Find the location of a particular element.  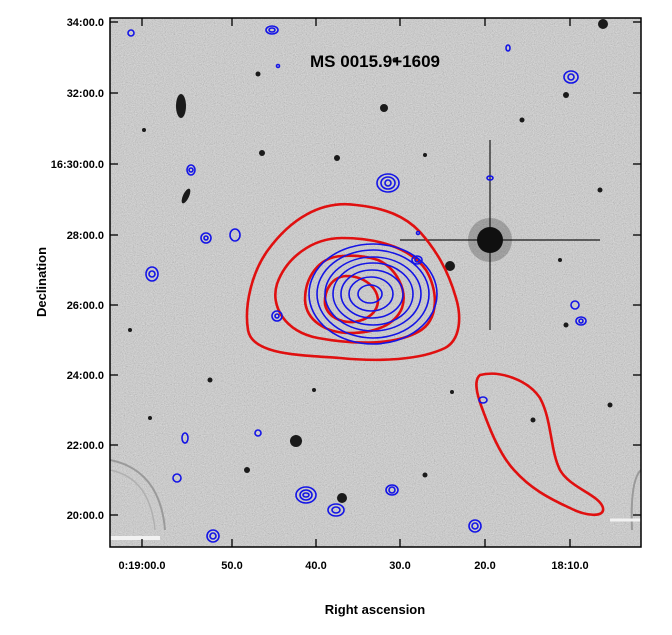

y-tick-label: 24:00.0 is located at coordinates (85, 376).